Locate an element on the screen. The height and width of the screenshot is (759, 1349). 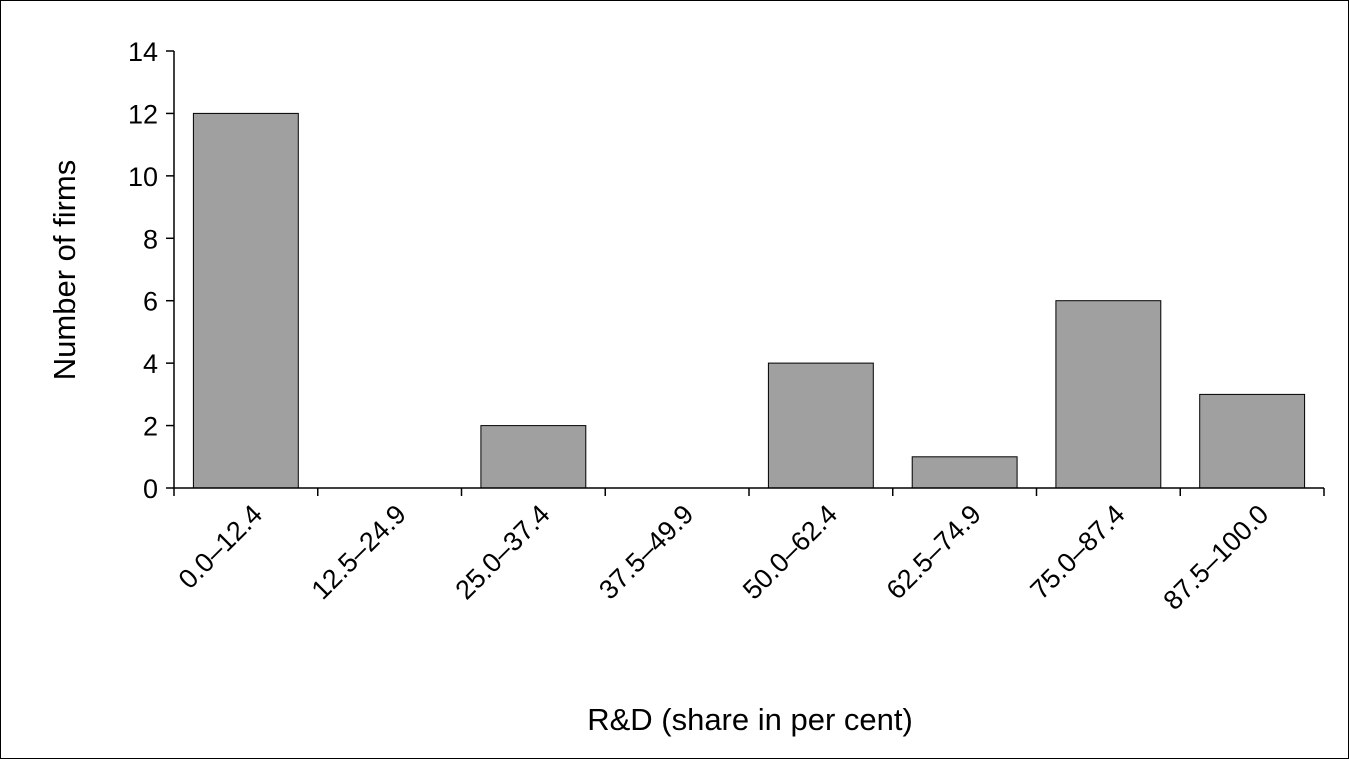
x-tick-label-1: 12.5–24.9 is located at coordinates (359, 552).